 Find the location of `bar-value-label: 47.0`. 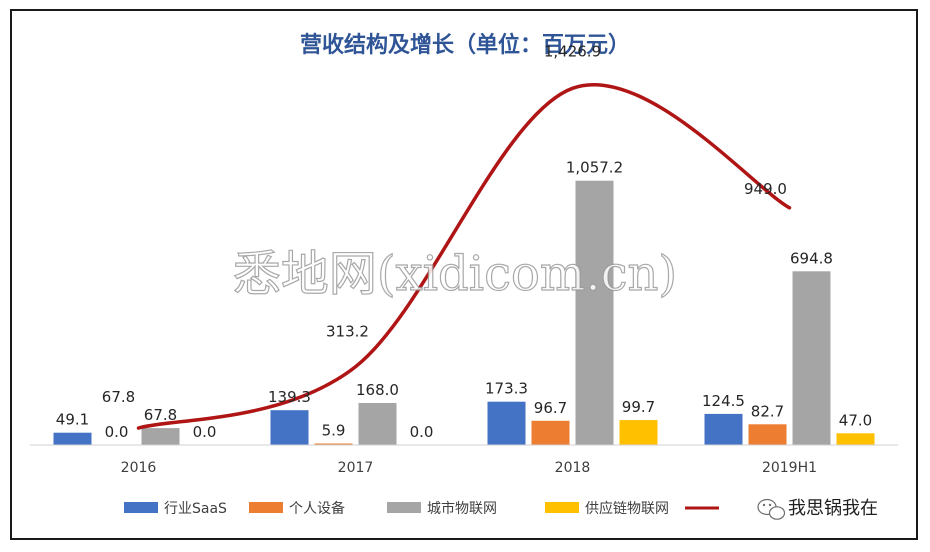

bar-value-label: 47.0 is located at coordinates (855, 420).